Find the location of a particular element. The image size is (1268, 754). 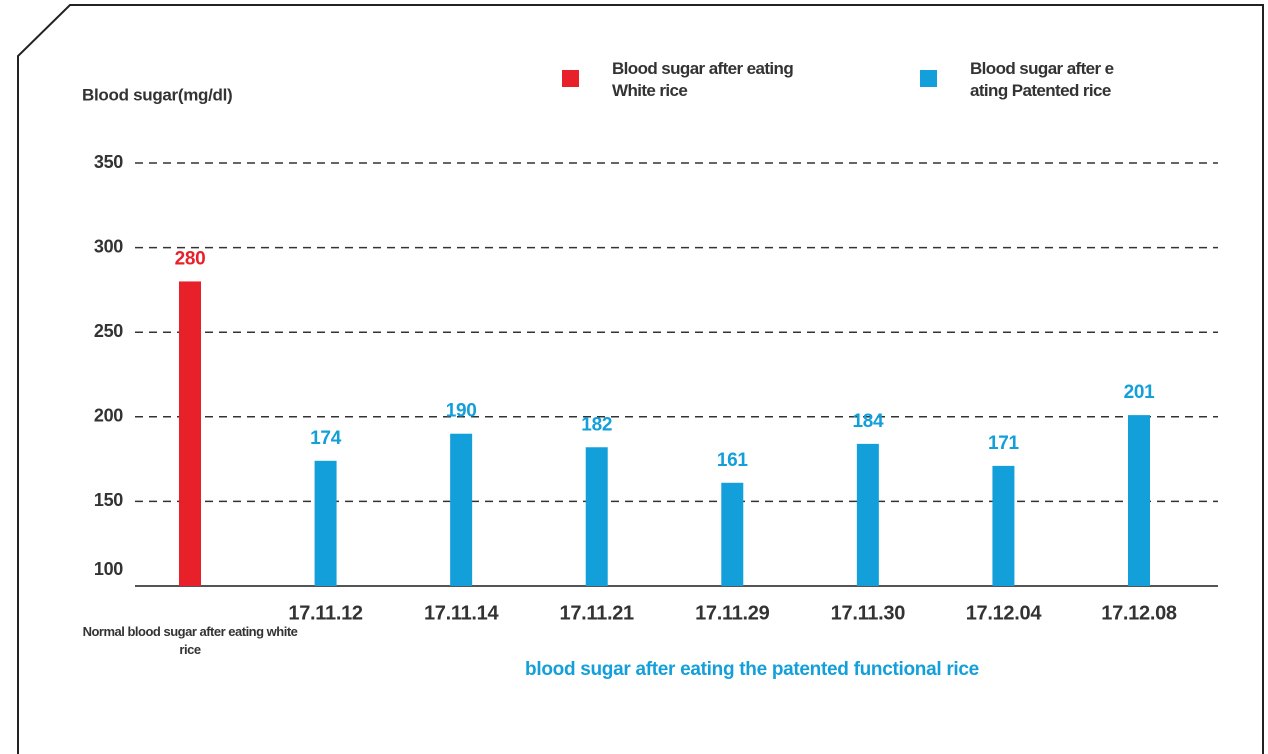

y-axis-label: Blood sugar(mg/dl) is located at coordinates (157, 94).